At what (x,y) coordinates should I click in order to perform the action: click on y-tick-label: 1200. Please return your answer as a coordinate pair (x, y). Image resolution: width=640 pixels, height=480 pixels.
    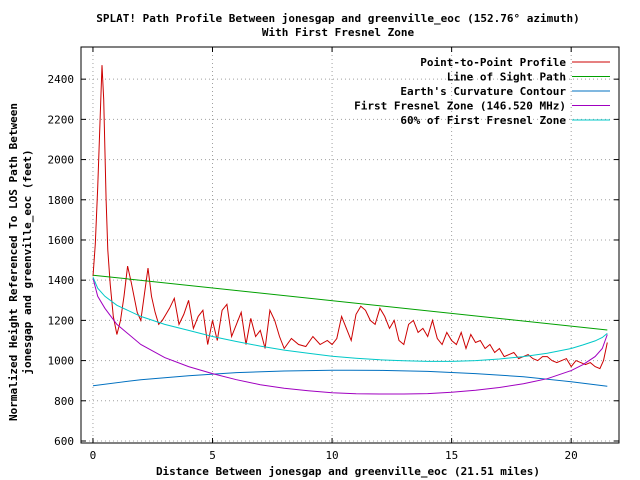
    Looking at the image, I should click on (61, 320).